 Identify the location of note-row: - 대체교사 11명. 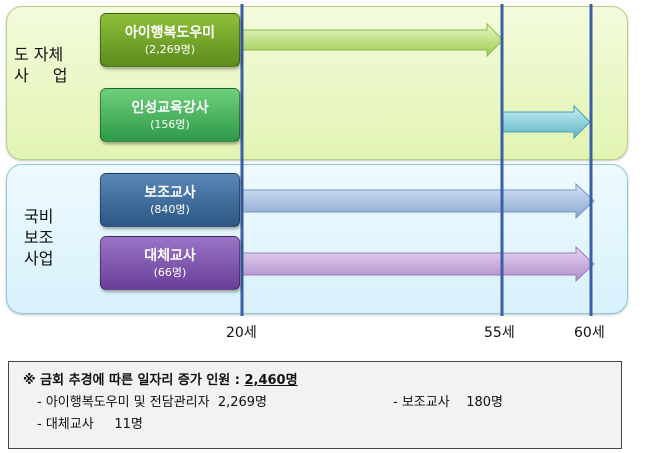
(315, 425).